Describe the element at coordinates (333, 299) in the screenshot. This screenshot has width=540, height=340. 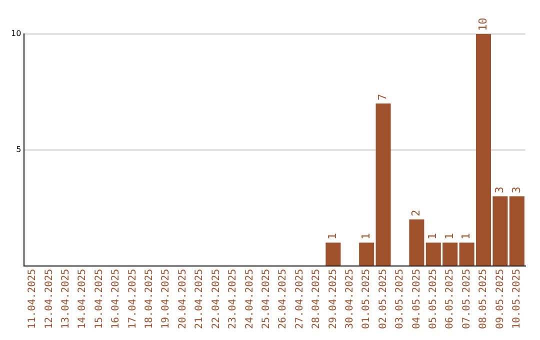
I see `x-tick-label: 29.04.2025` at that location.